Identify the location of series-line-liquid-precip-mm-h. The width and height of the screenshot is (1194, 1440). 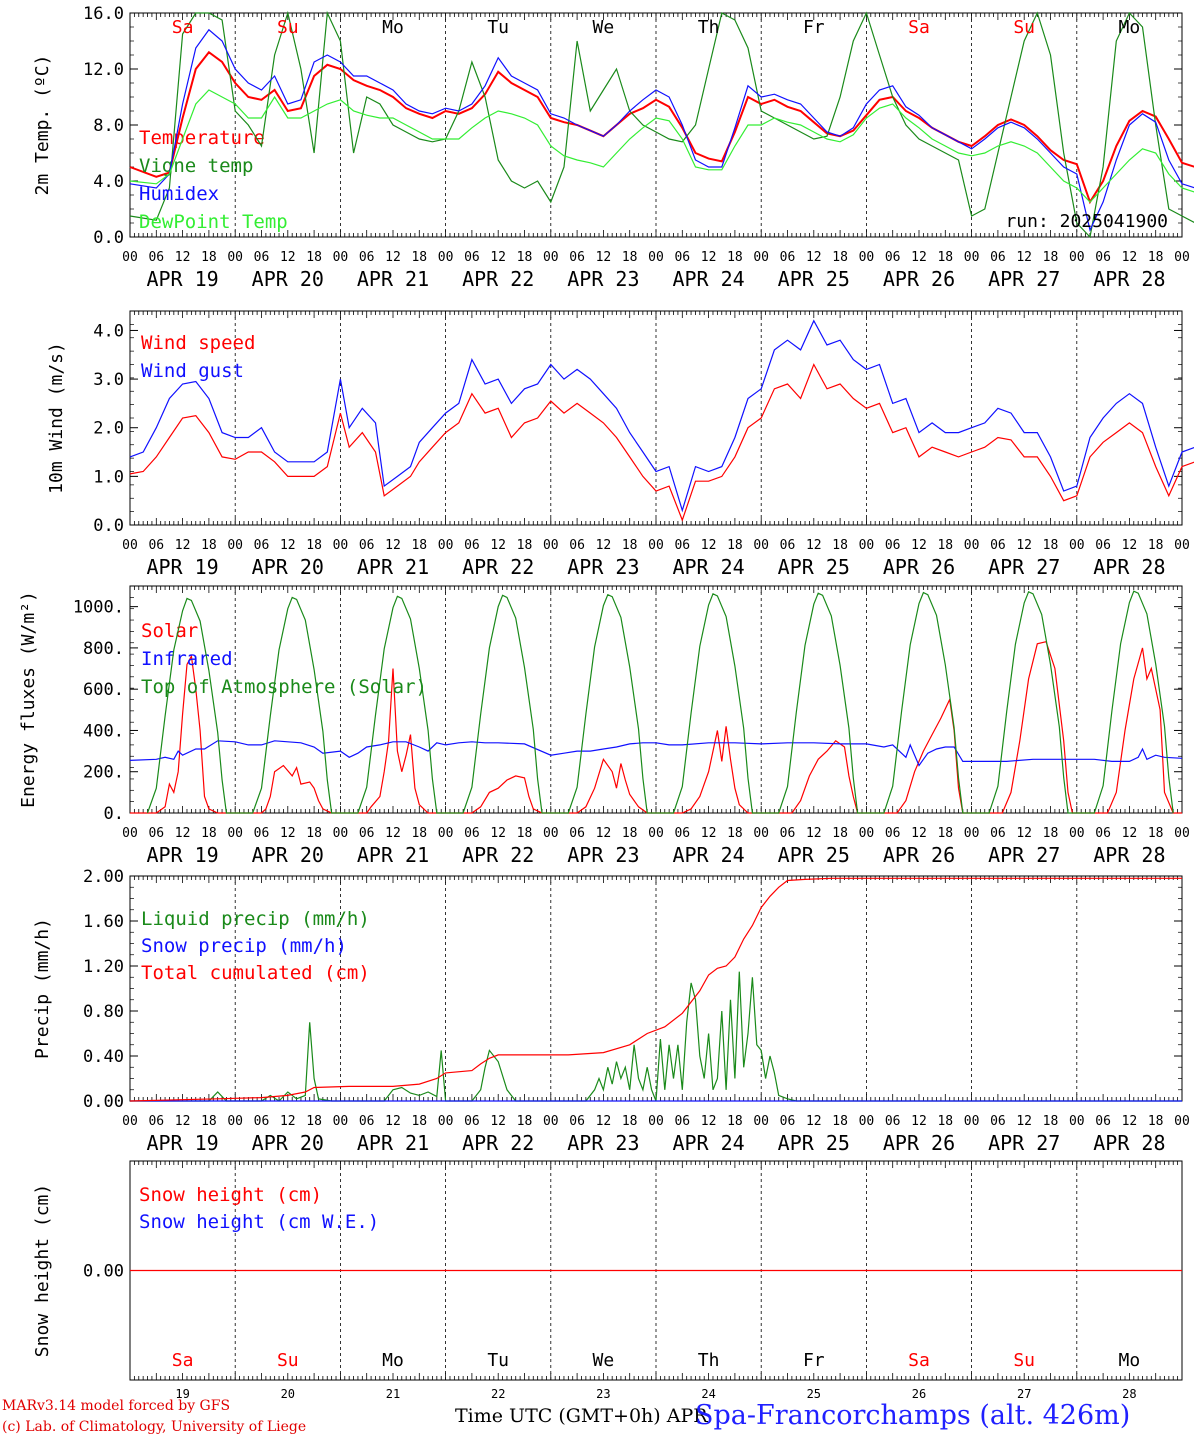
(656, 1036).